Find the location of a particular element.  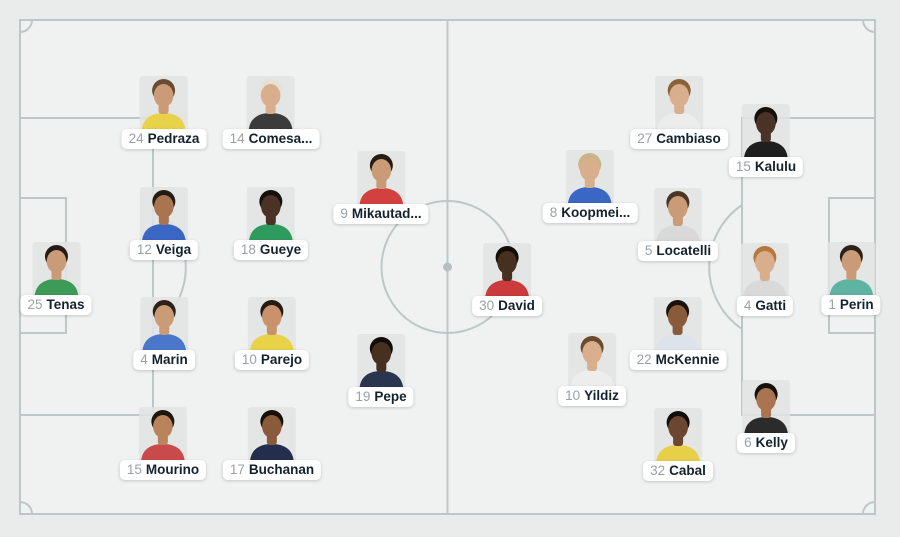

player-marker-home-9: 15 Mourino is located at coordinates (163, 443).